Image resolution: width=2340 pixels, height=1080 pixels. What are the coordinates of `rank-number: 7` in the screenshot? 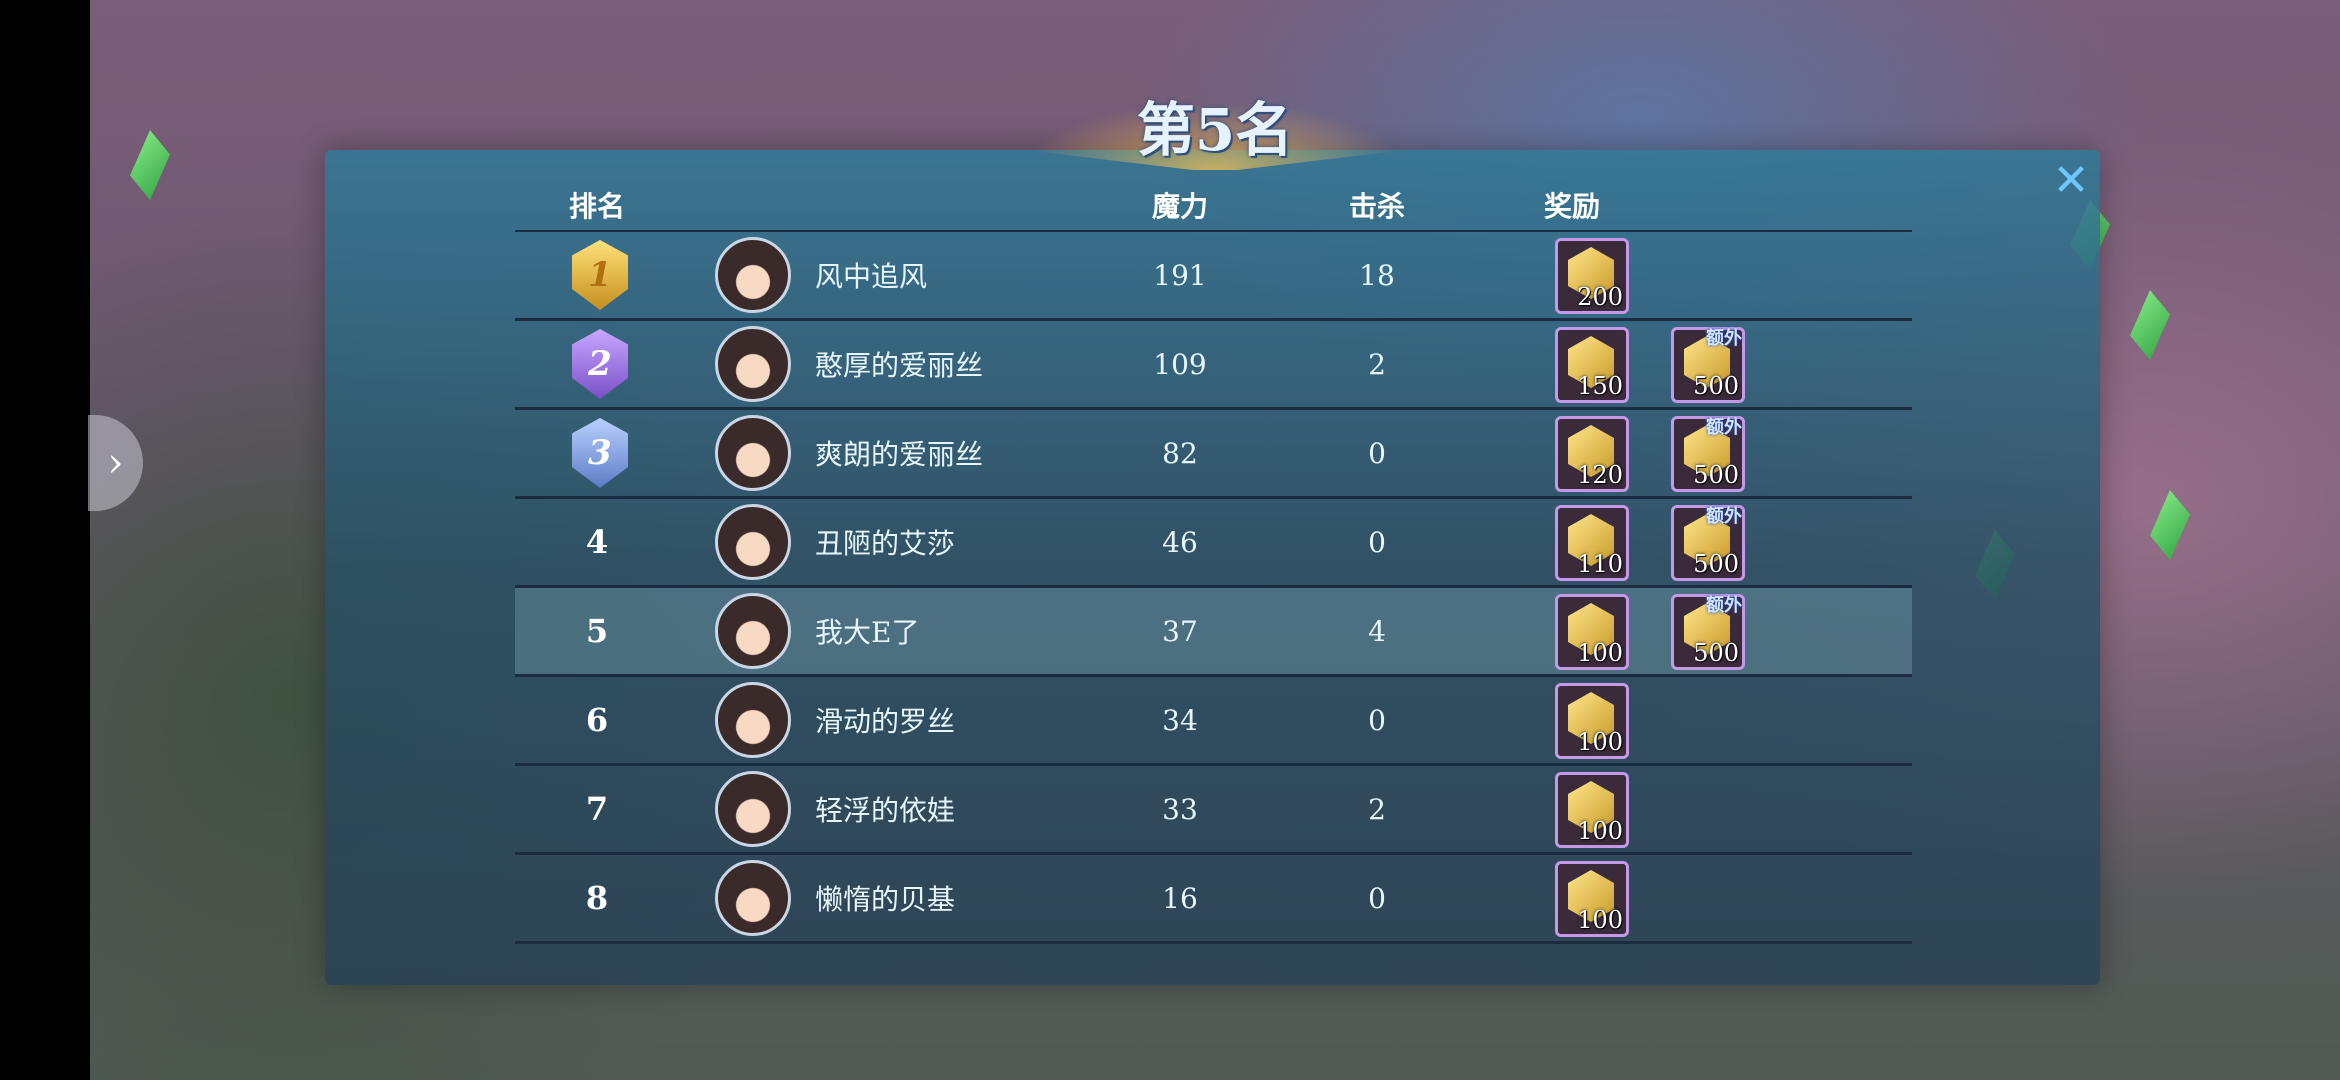 It's located at (597, 809).